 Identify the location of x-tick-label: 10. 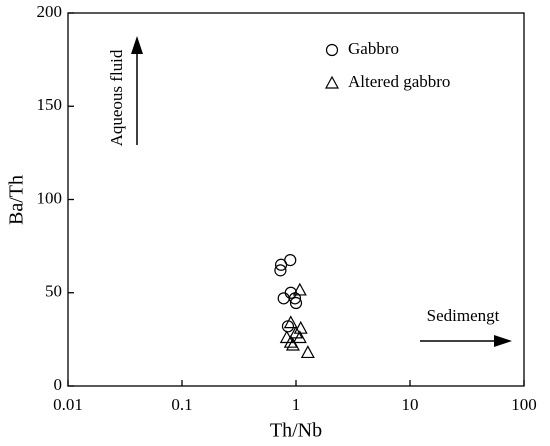
(410, 404).